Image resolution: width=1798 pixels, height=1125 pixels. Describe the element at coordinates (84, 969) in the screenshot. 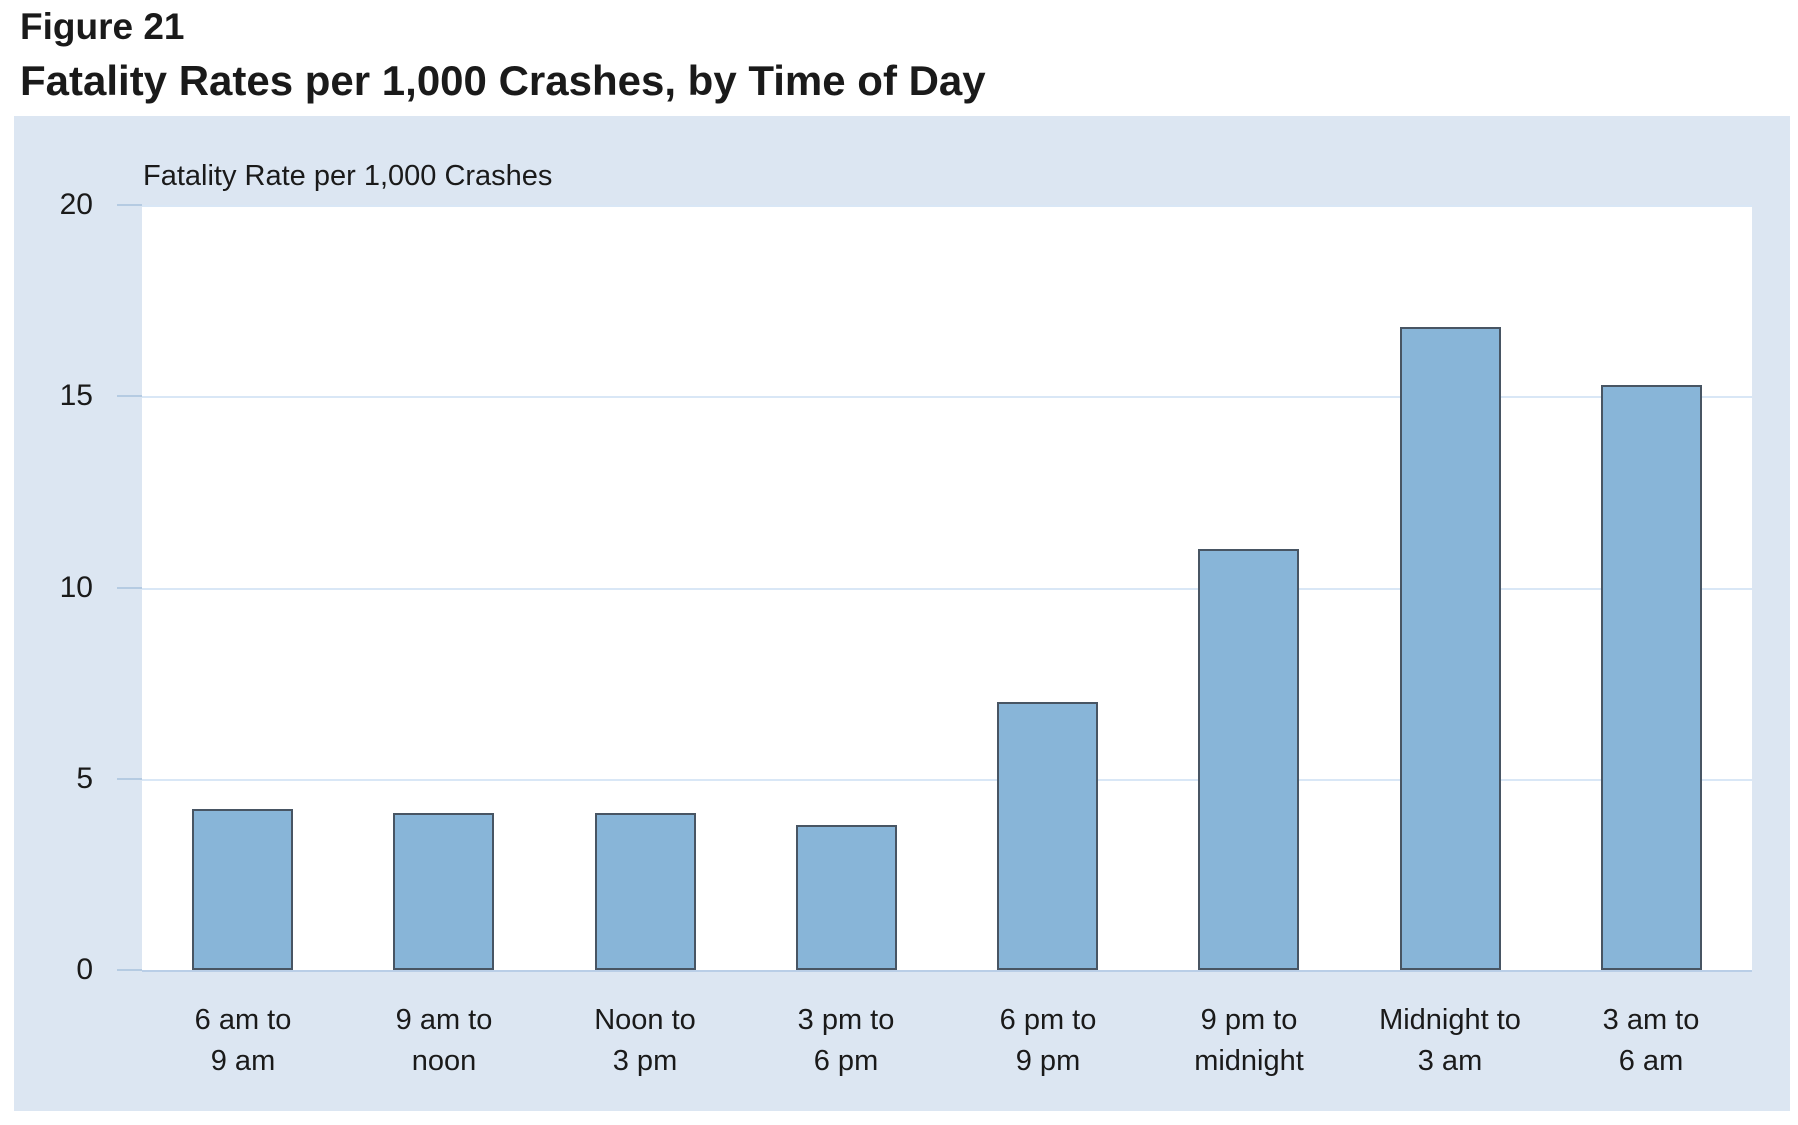

I see `y-axis-label-0: 0` at that location.